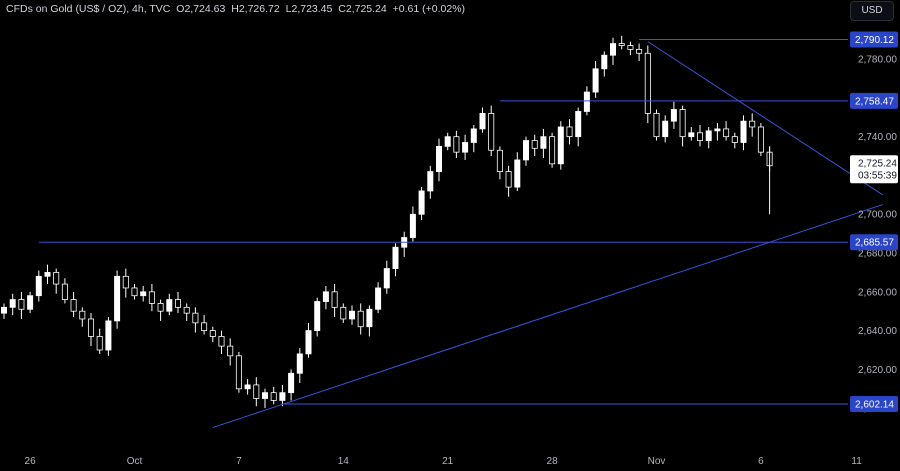 Image resolution: width=900 pixels, height=471 pixels. Describe the element at coordinates (761, 461) in the screenshot. I see `x-tick-label: 6` at that location.